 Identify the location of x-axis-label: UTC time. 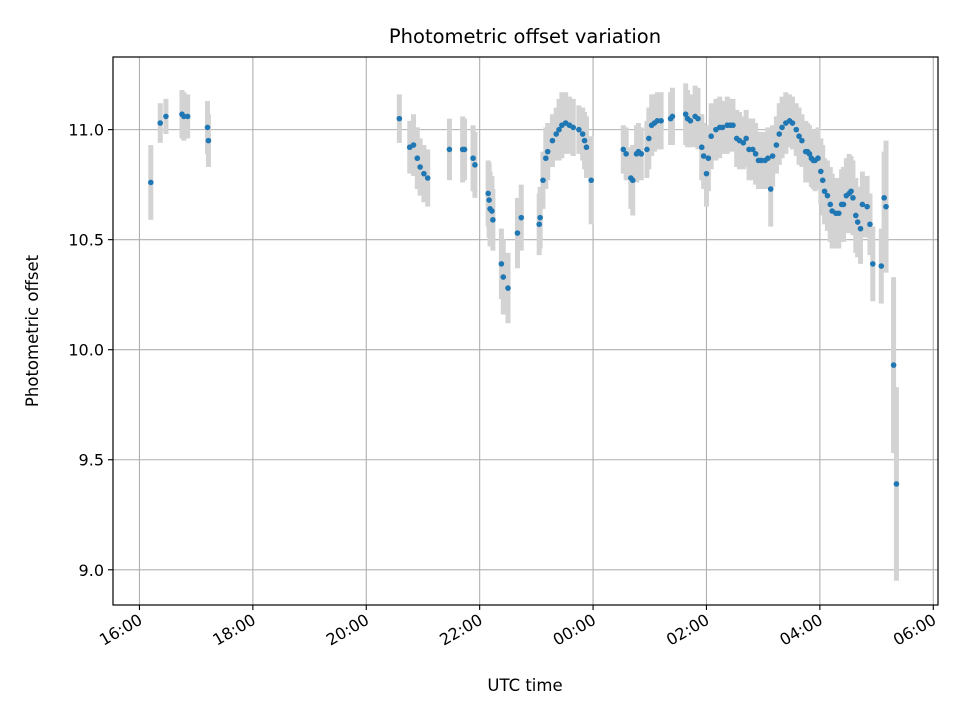
(524, 685).